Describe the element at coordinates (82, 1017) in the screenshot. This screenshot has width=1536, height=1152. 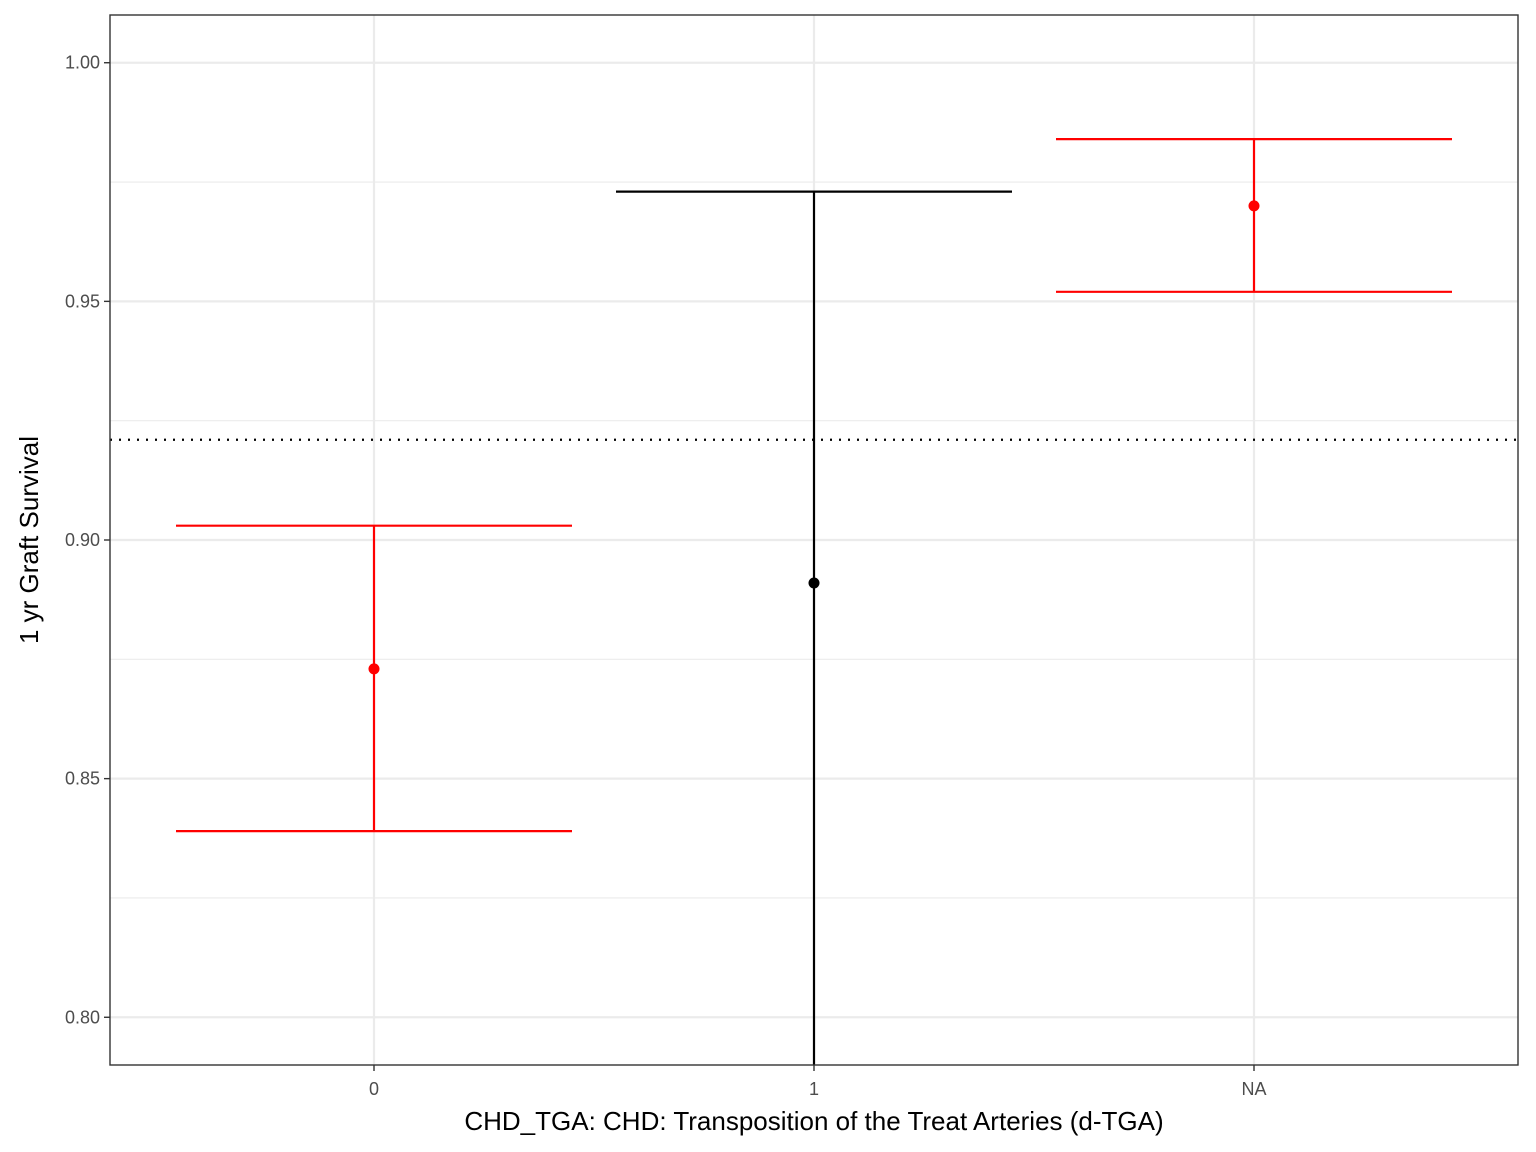
I see `y-tick-label: 0.80` at that location.